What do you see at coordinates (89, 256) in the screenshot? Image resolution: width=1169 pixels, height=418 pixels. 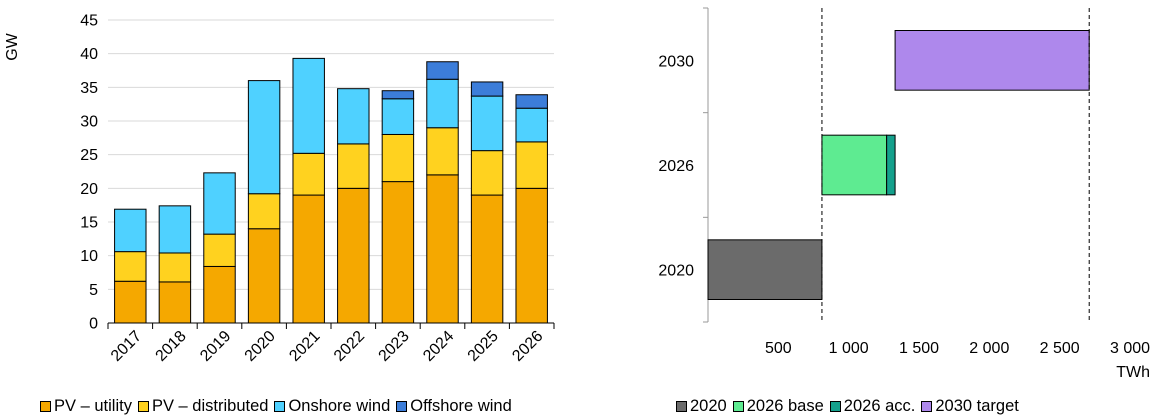 I see `y-tick-label: 10` at bounding box center [89, 256].